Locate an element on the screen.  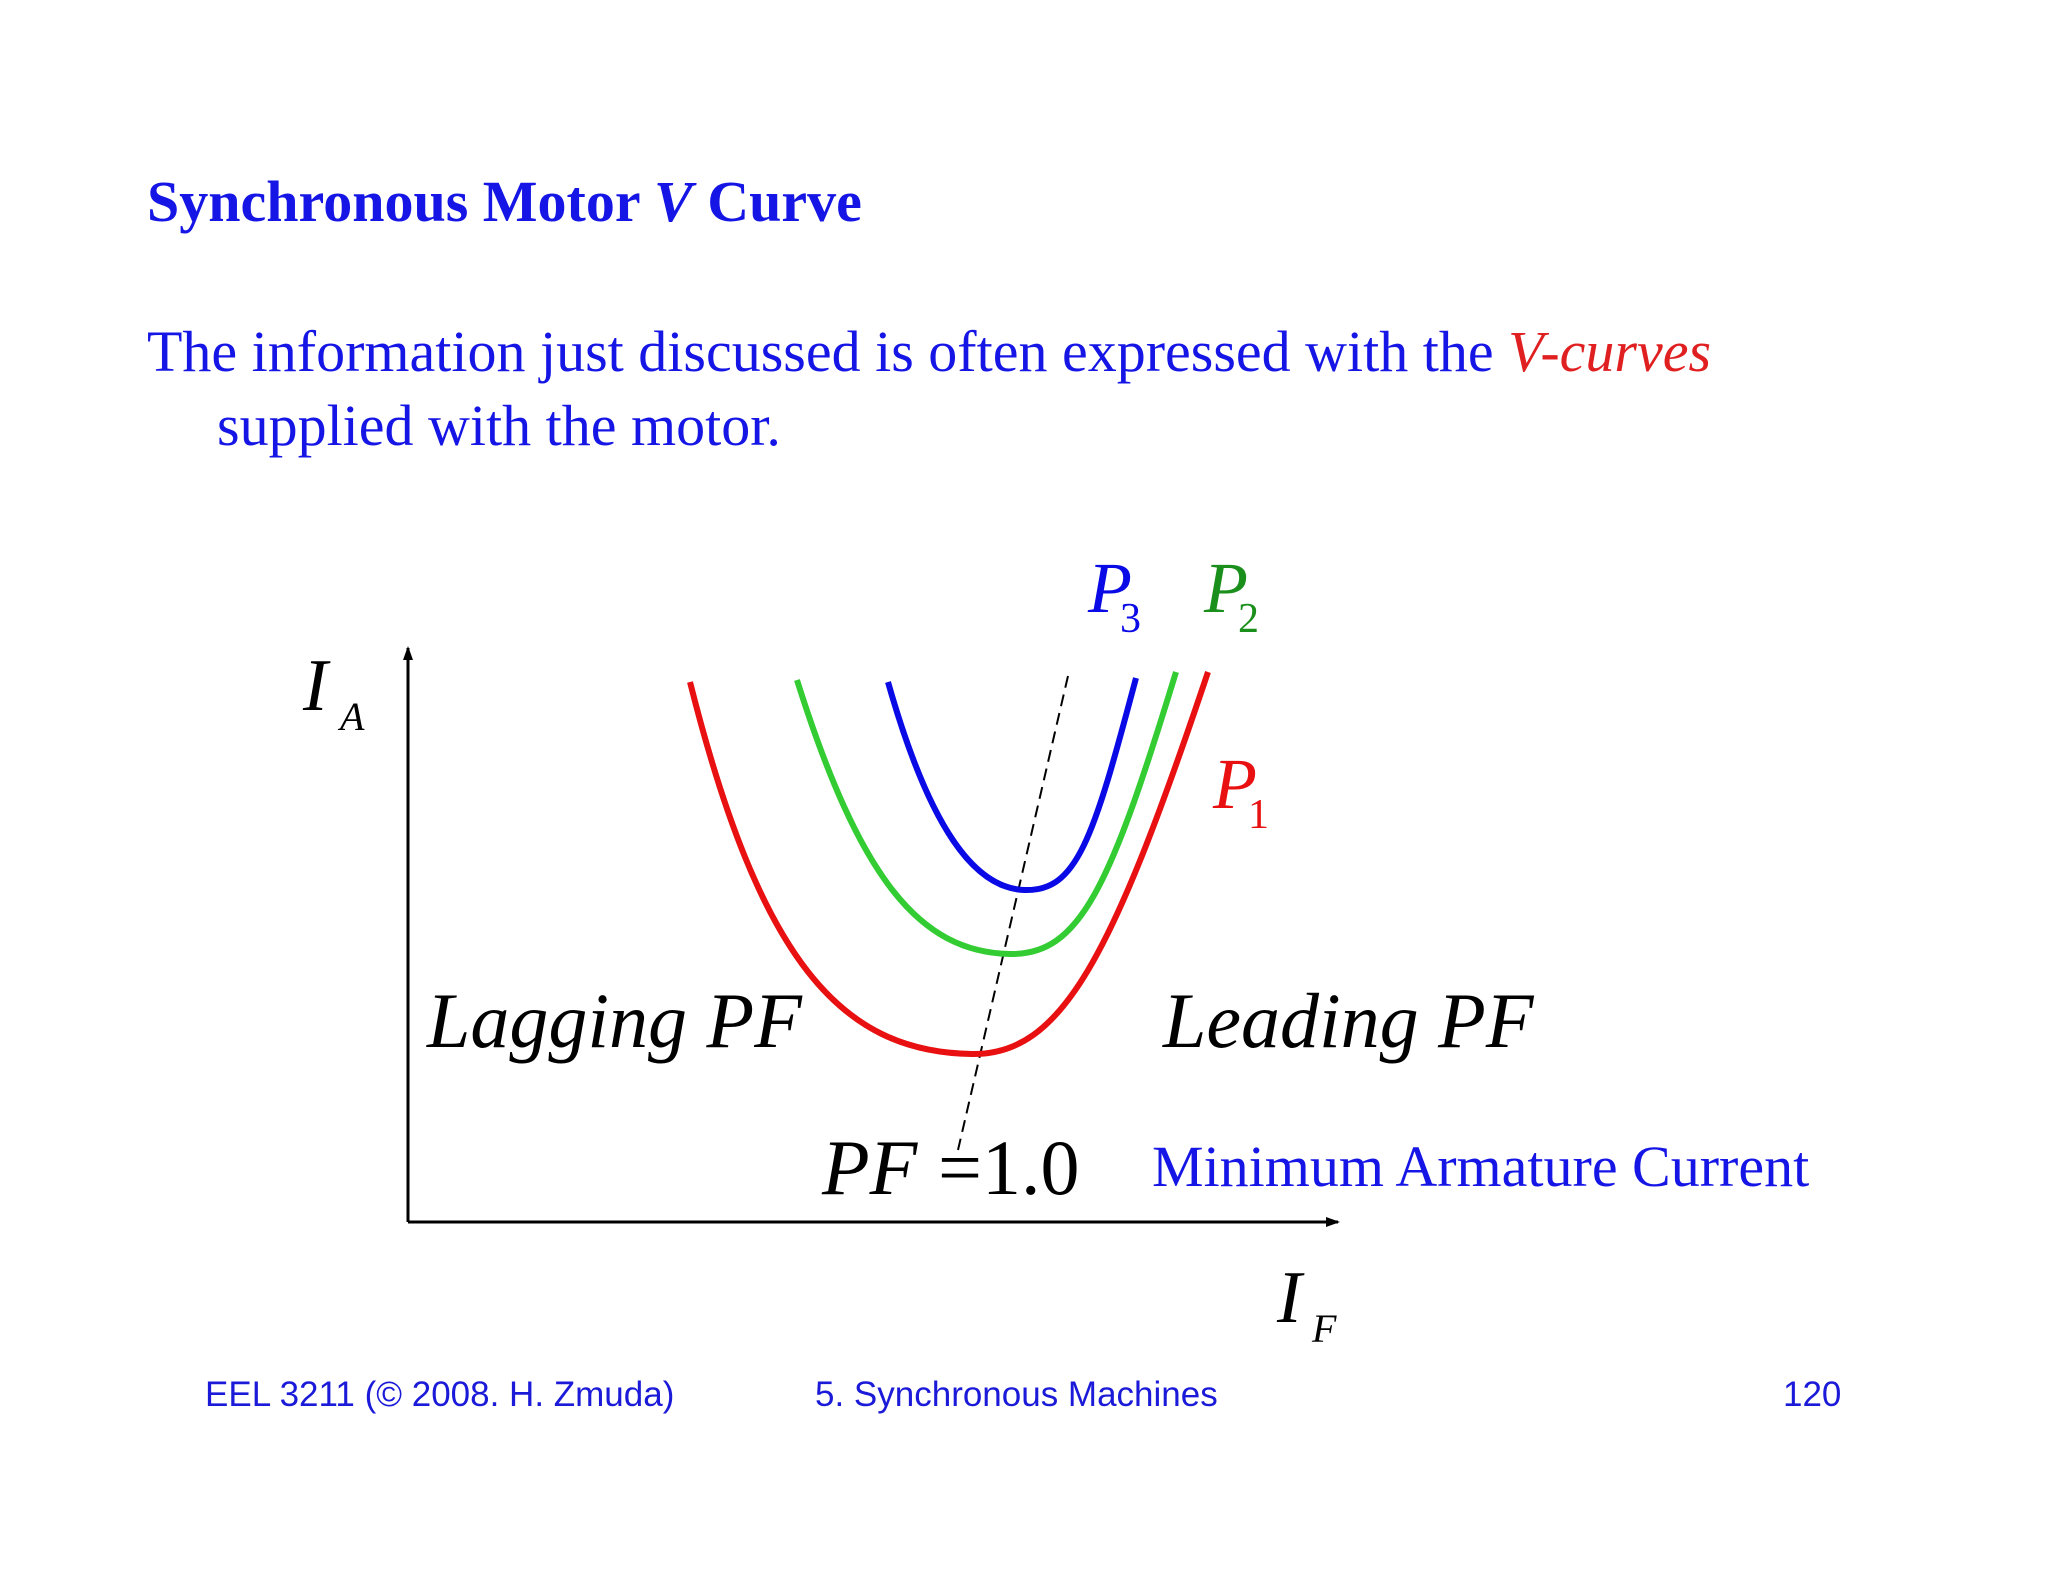
curve-p3-label: P is located at coordinates (1109, 588).